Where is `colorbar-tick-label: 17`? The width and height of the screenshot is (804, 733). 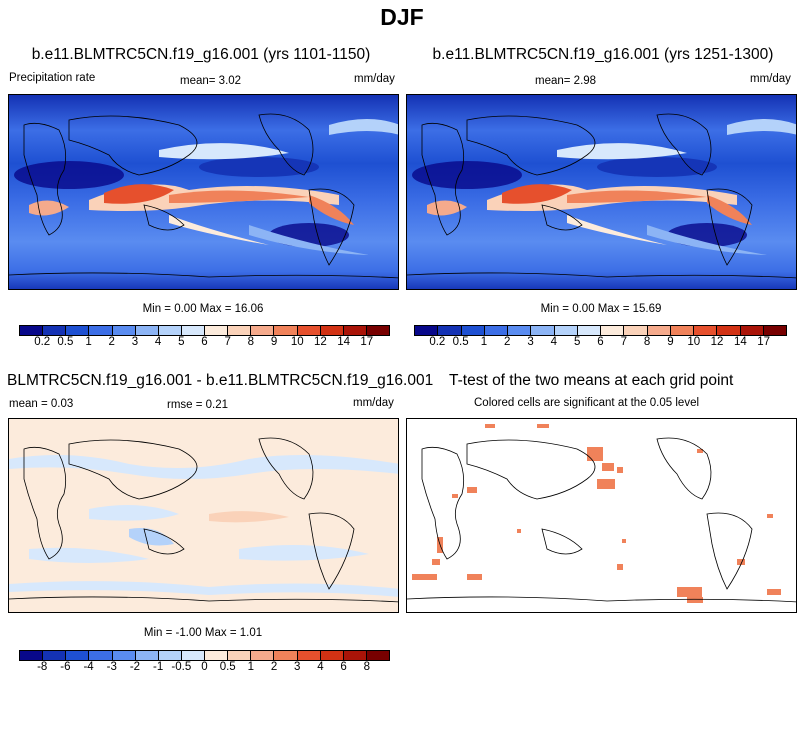
colorbar-tick-label: 17 is located at coordinates (764, 342).